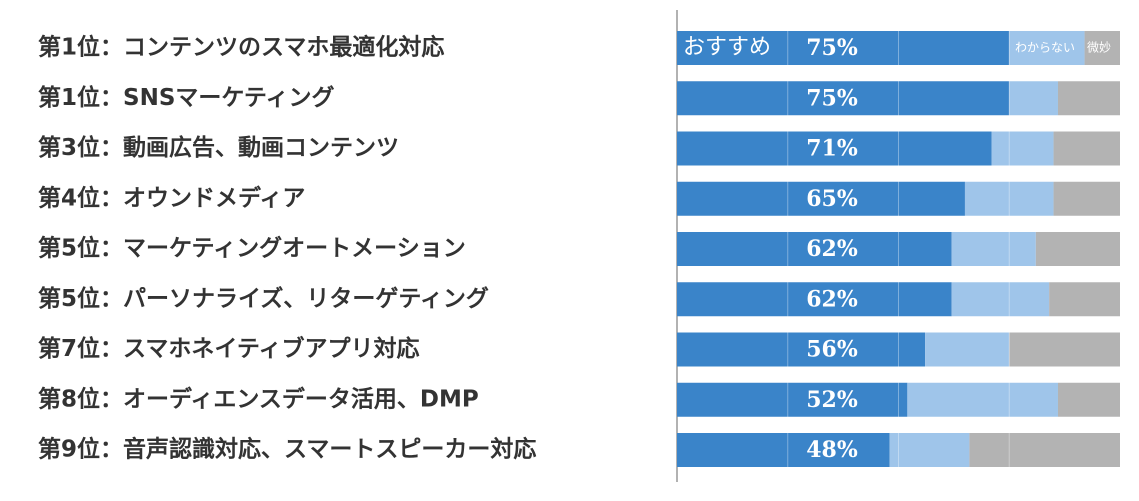 Image resolution: width=1139 pixels, height=501 pixels. Describe the element at coordinates (252, 248) in the screenshot. I see `category-label: 第5位：マーケティングオートメーション` at that location.